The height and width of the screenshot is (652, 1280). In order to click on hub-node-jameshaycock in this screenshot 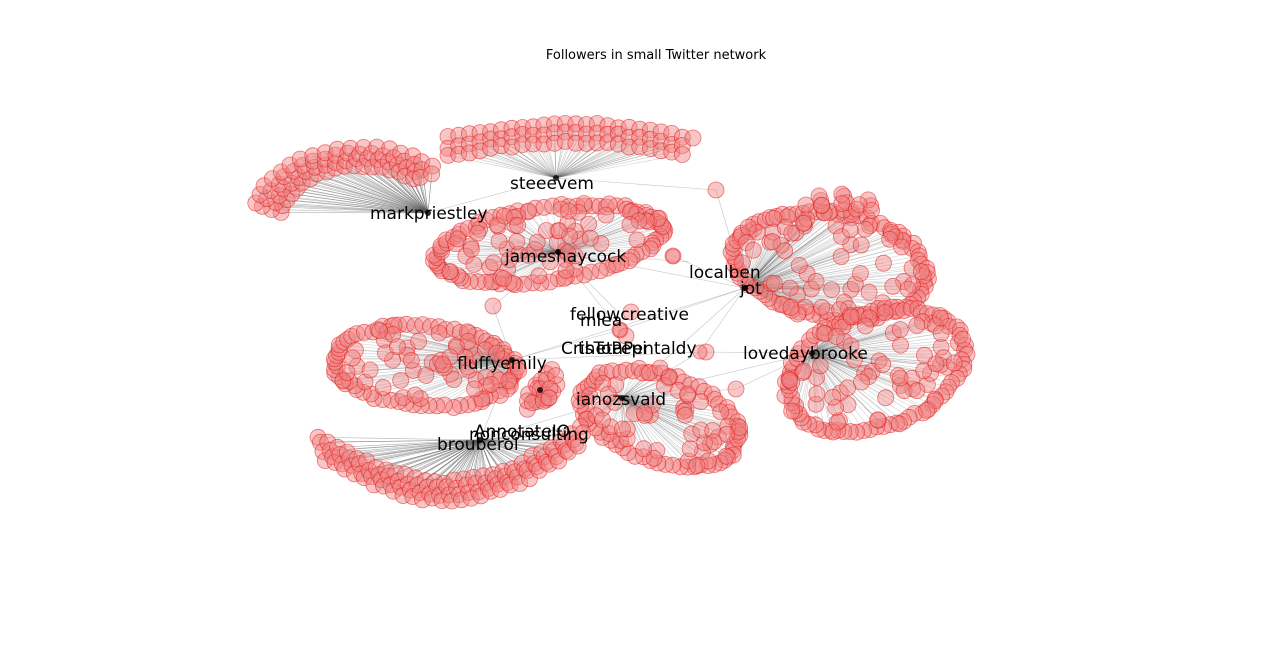, I will do `click(558, 252)`.